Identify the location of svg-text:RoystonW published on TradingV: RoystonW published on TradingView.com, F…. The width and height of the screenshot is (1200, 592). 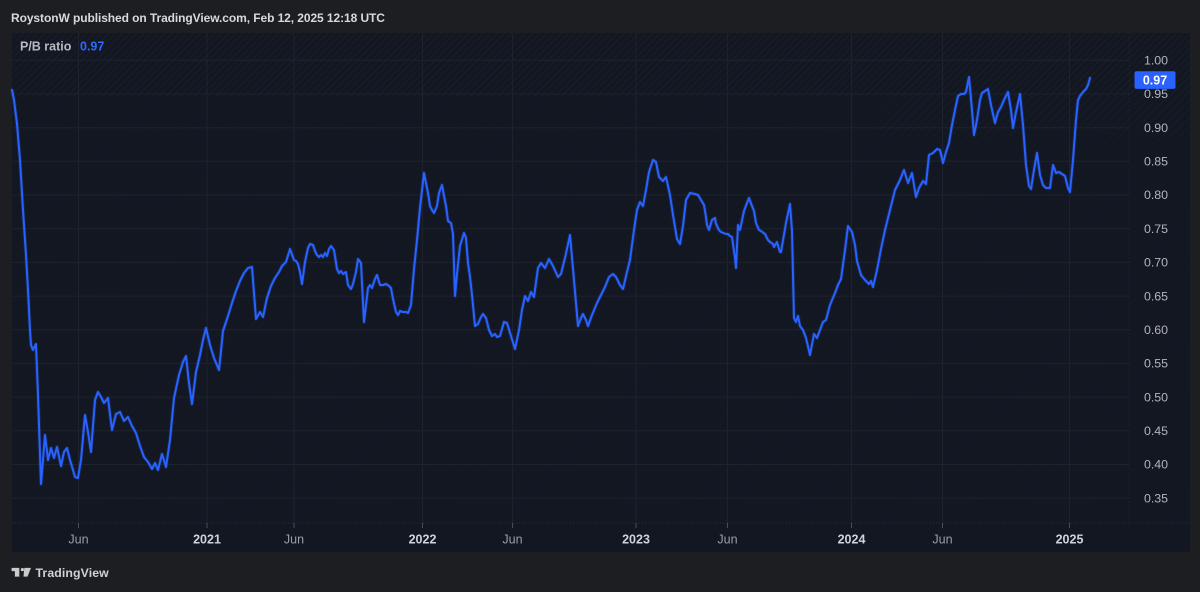
(198, 18).